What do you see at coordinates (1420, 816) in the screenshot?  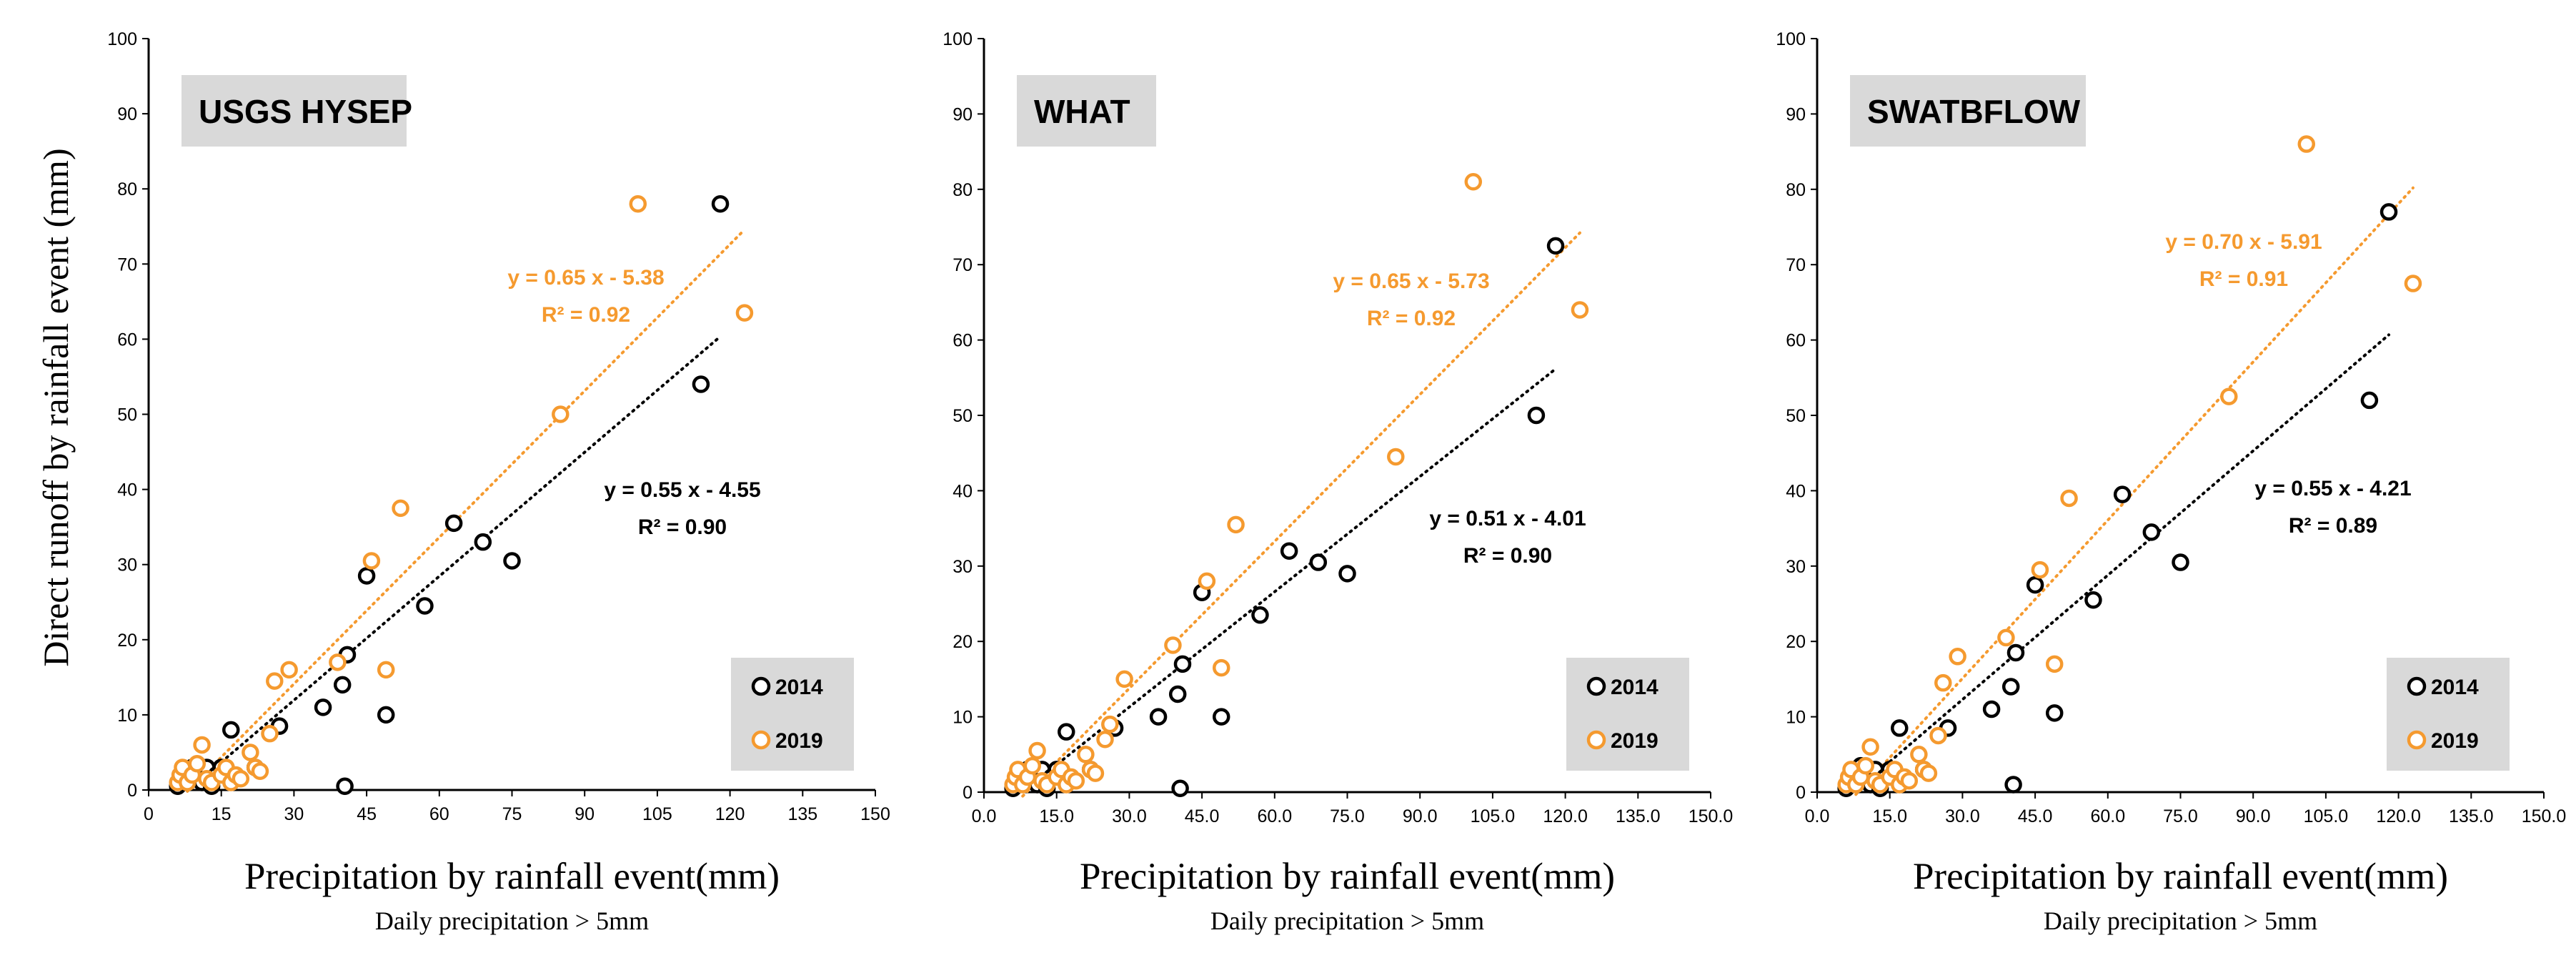 I see `x-tick-label: 90.0` at bounding box center [1420, 816].